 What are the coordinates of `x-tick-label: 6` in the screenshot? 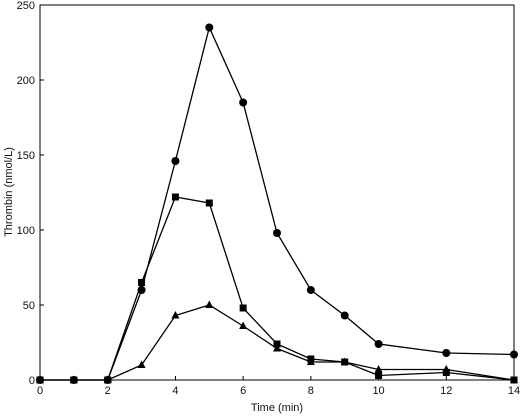 It's located at (243, 391).